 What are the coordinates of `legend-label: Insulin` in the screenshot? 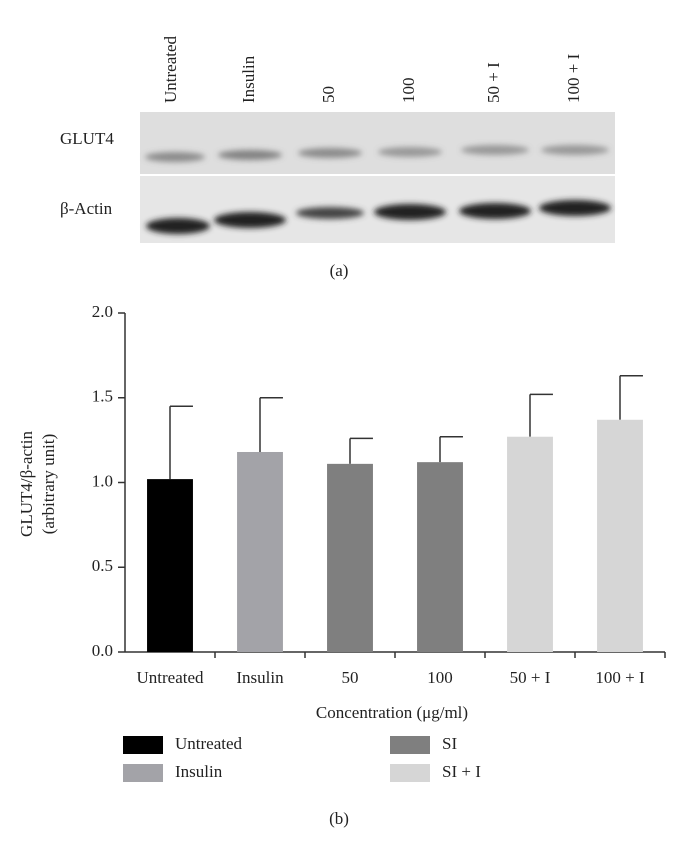 It's located at (199, 771).